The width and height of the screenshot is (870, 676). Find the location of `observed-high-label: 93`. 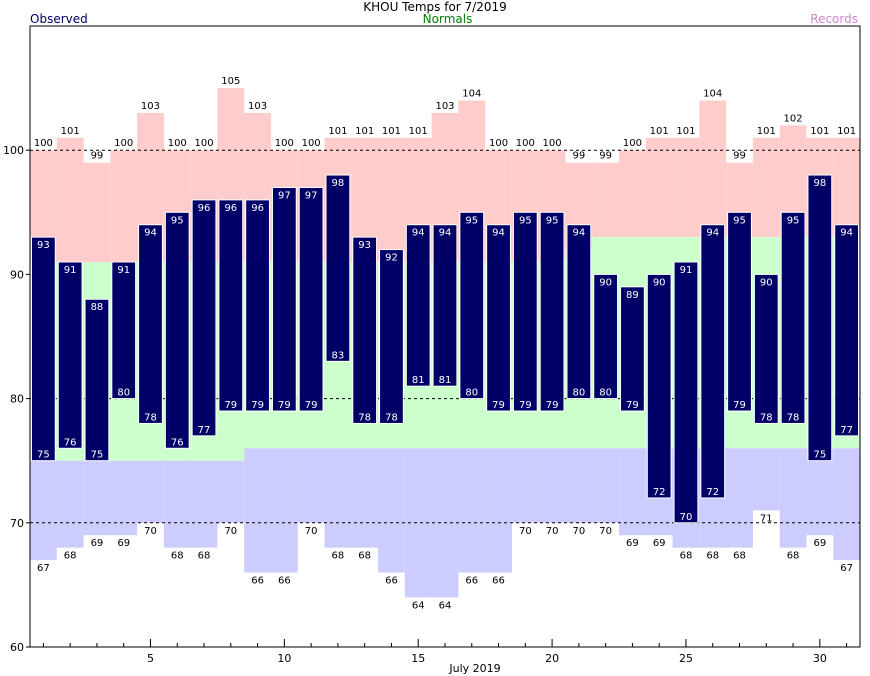

observed-high-label: 93 is located at coordinates (43, 245).